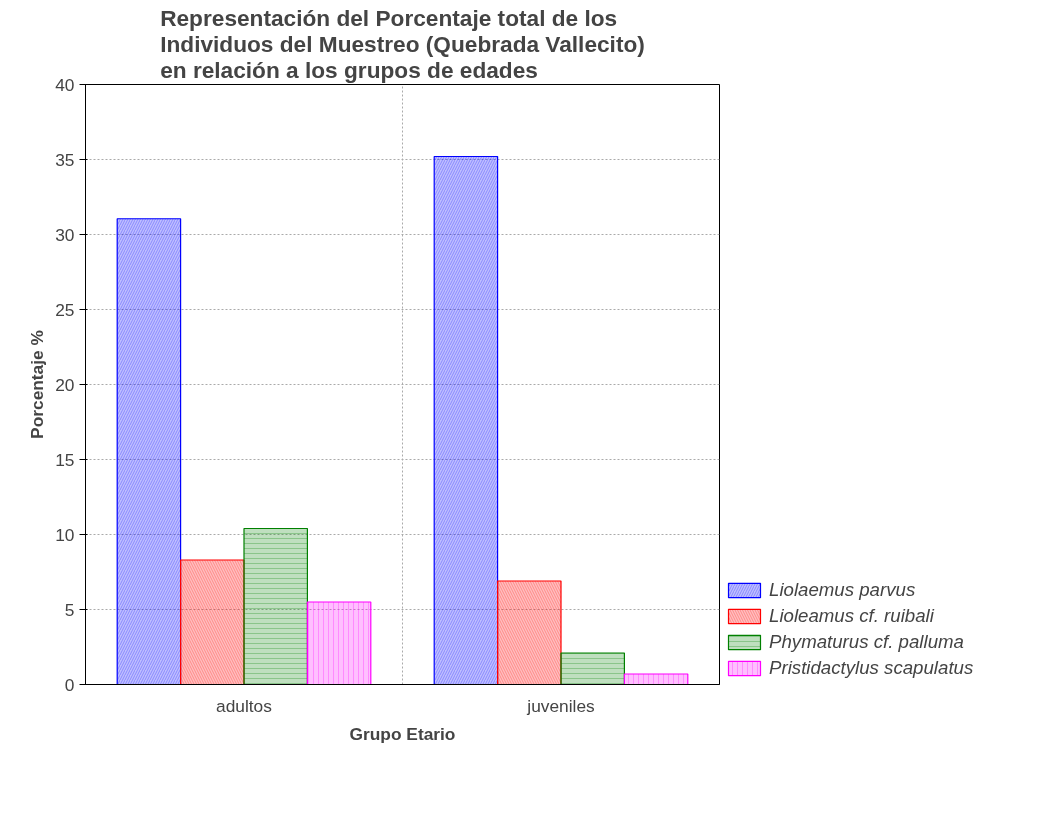  What do you see at coordinates (402, 733) in the screenshot?
I see `x-axis-title: Grupo Etario` at bounding box center [402, 733].